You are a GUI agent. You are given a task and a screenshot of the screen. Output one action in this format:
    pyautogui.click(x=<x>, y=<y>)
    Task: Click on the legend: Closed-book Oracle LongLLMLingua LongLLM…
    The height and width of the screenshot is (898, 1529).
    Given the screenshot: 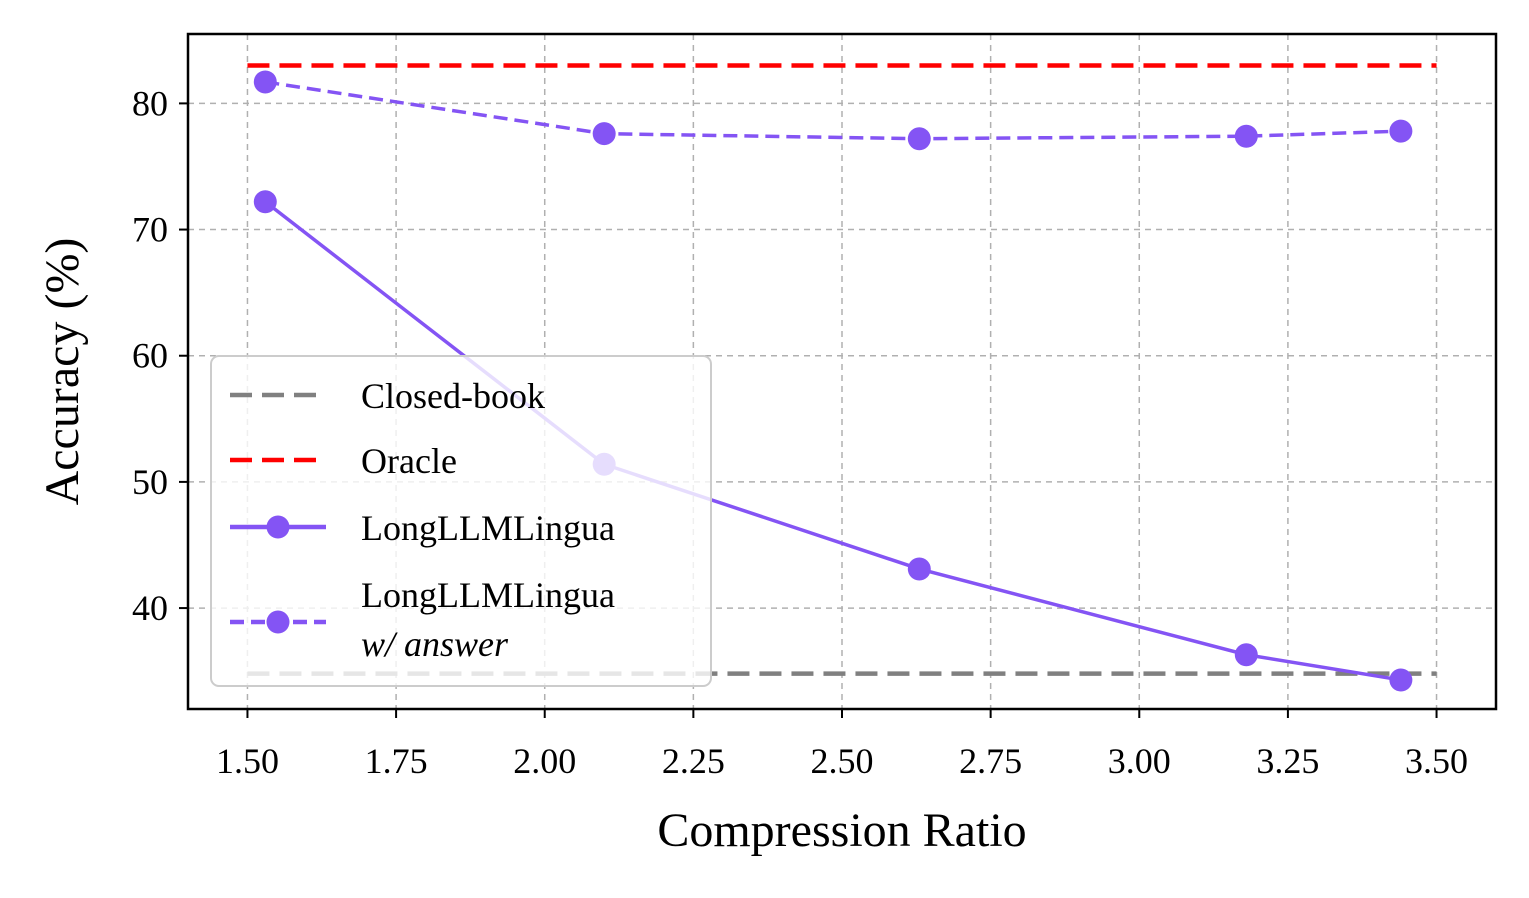 What is the action you would take?
    pyautogui.click(x=461, y=521)
    